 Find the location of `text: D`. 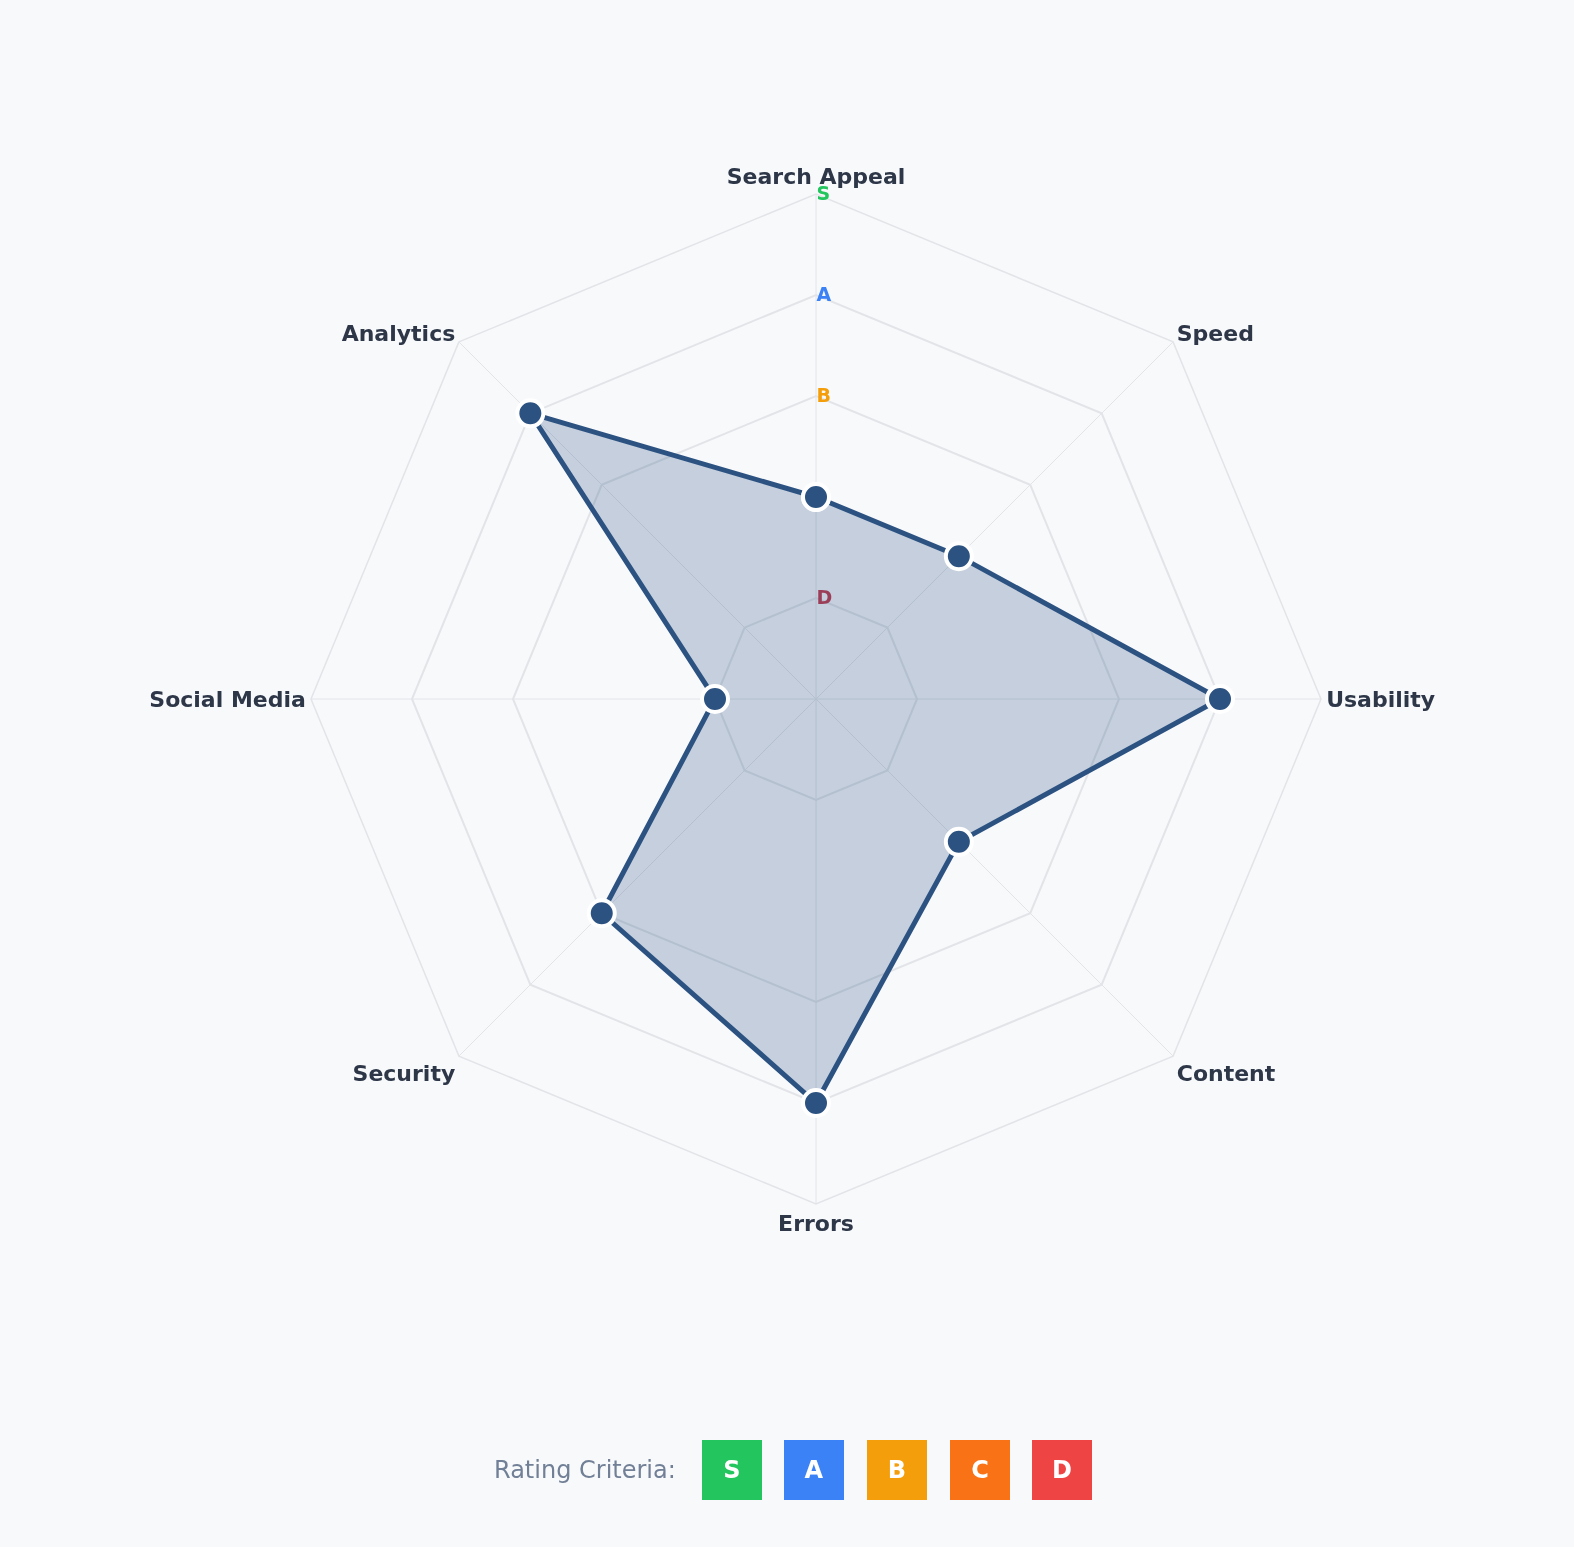

text: D is located at coordinates (1062, 1470).